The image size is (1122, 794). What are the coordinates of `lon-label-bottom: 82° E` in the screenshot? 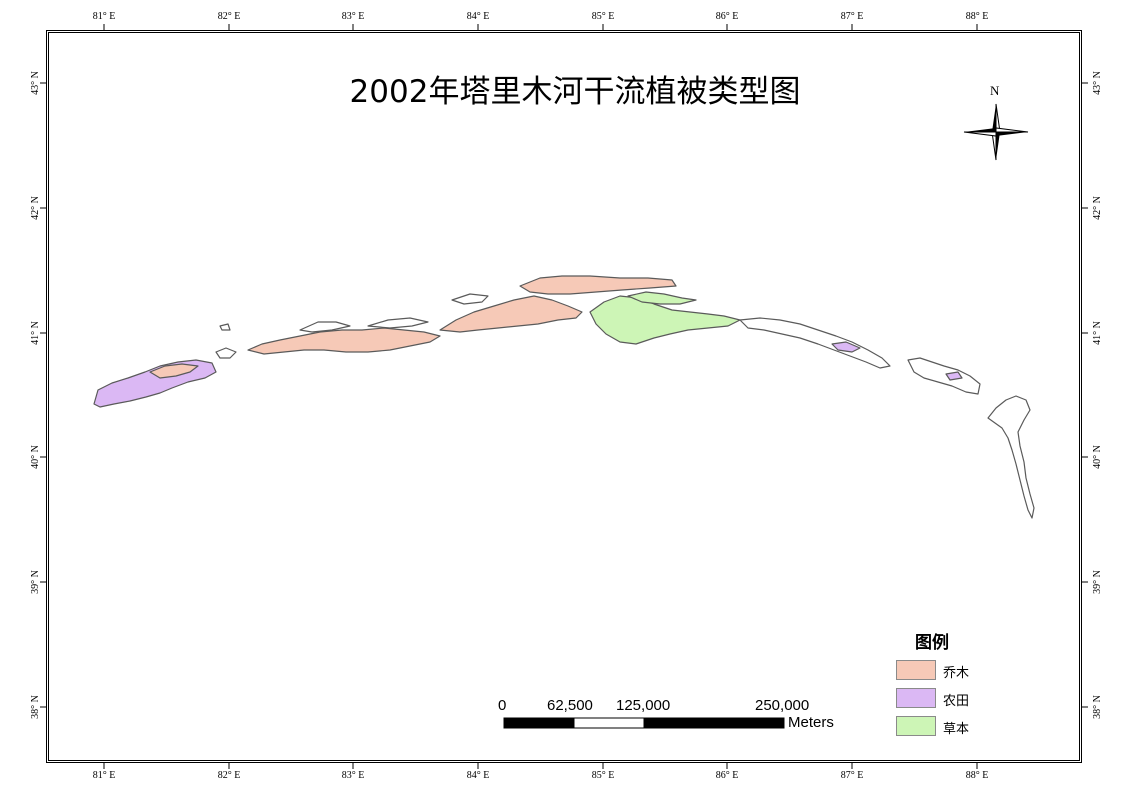 It's located at (229, 775).